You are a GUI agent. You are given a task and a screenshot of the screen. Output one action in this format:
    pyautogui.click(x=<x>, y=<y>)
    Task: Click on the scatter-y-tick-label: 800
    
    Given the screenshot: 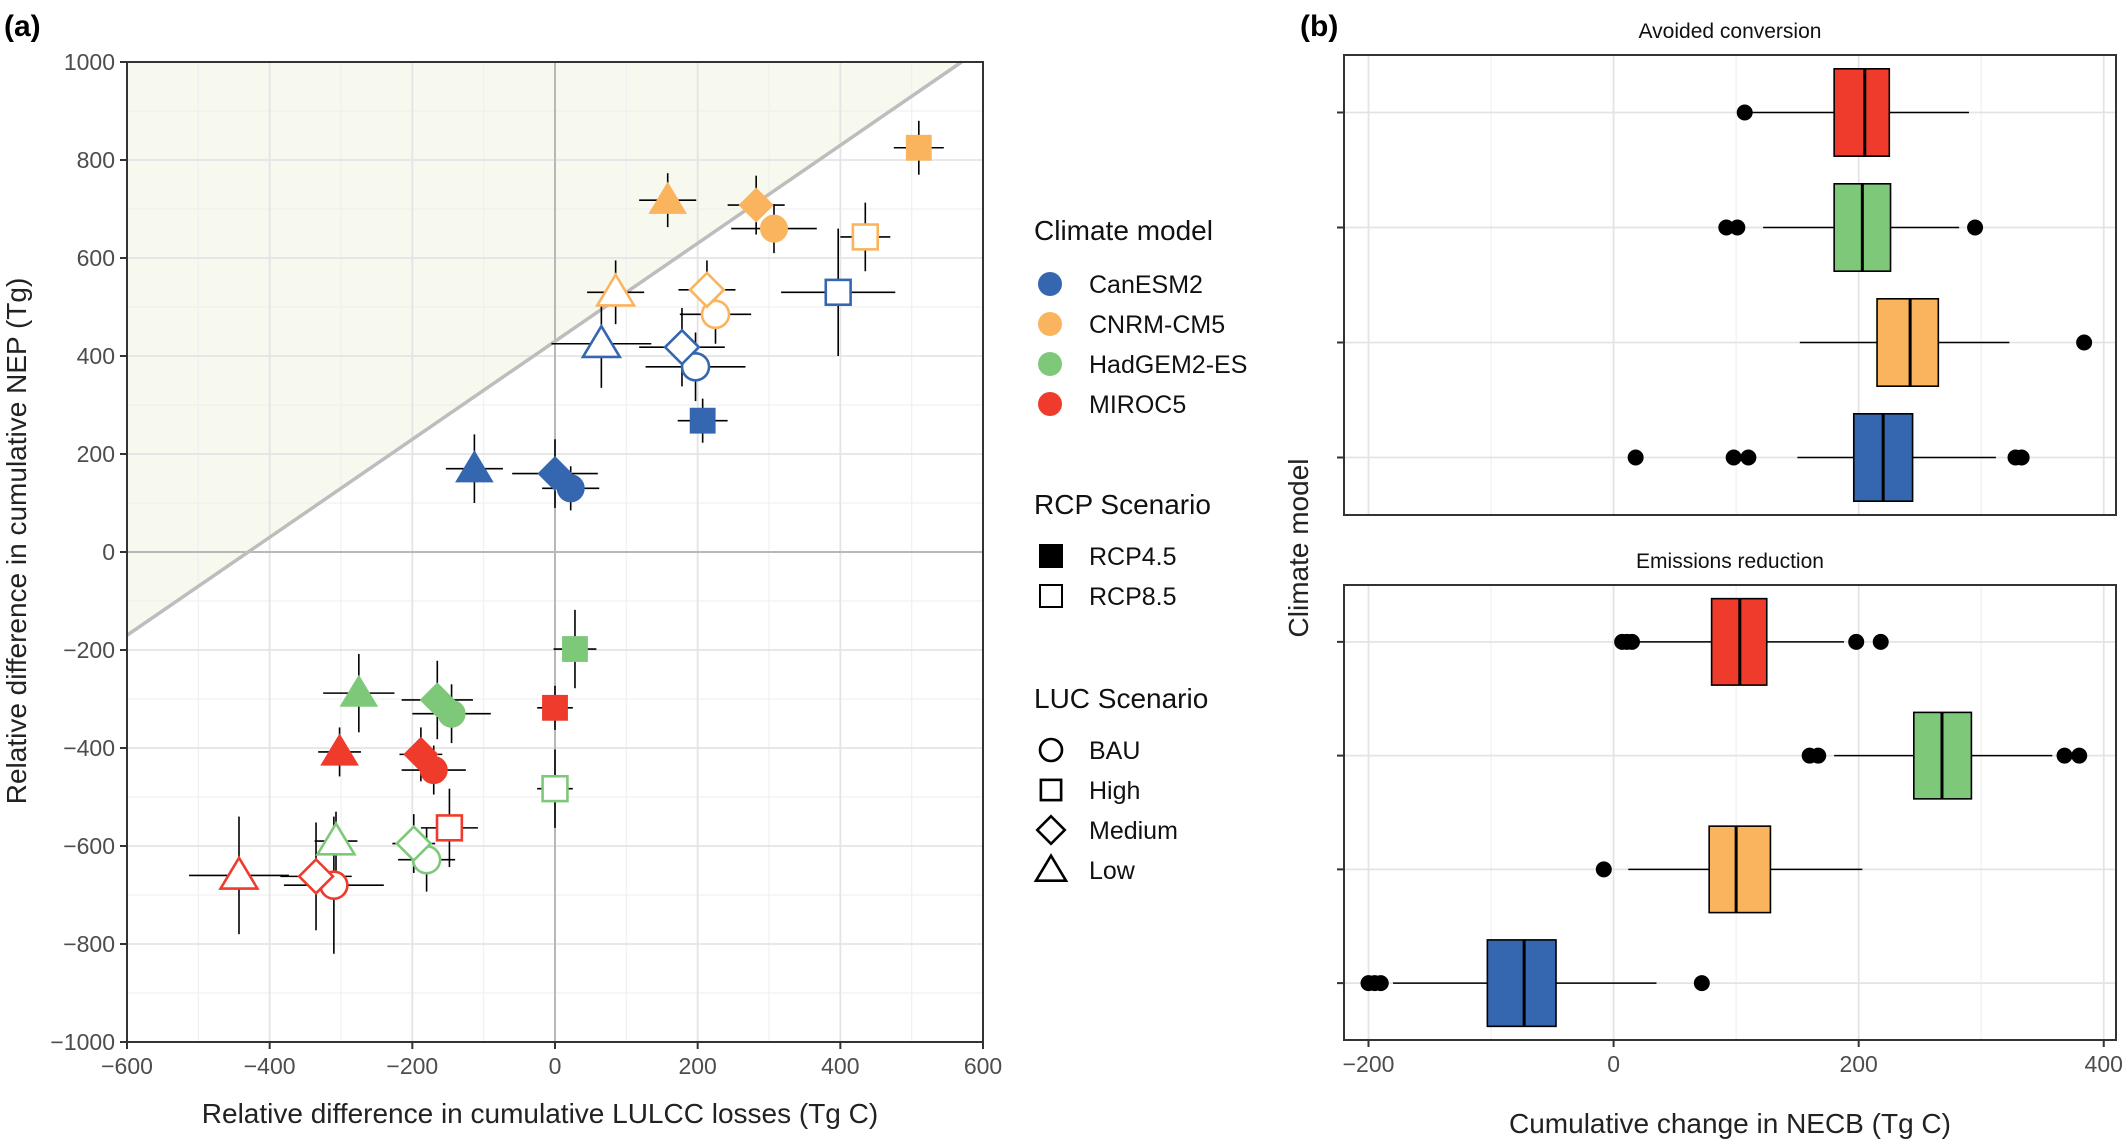 What is the action you would take?
    pyautogui.click(x=96, y=160)
    